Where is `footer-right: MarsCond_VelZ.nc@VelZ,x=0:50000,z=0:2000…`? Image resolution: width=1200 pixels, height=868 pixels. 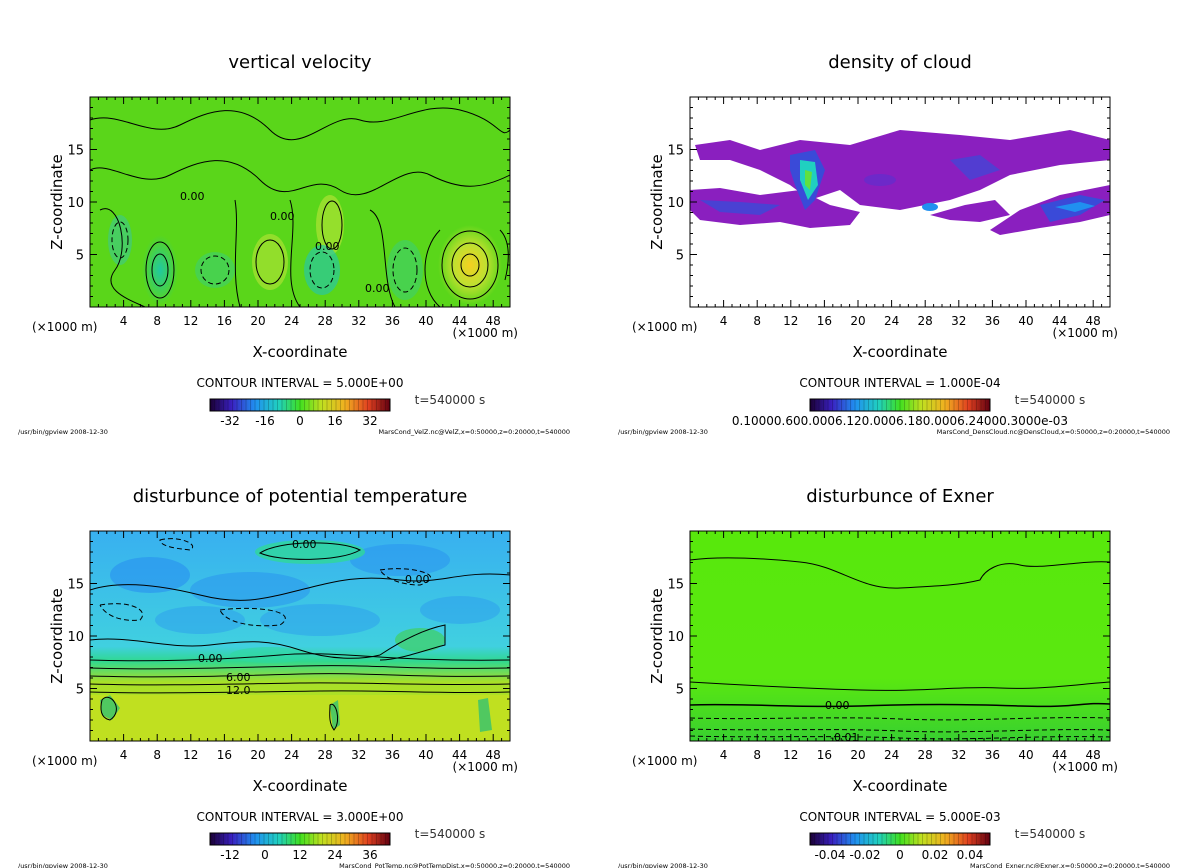
footer-right: MarsCond_VelZ.nc@VelZ,x=0:50000,z=0:2000… is located at coordinates (474, 432).